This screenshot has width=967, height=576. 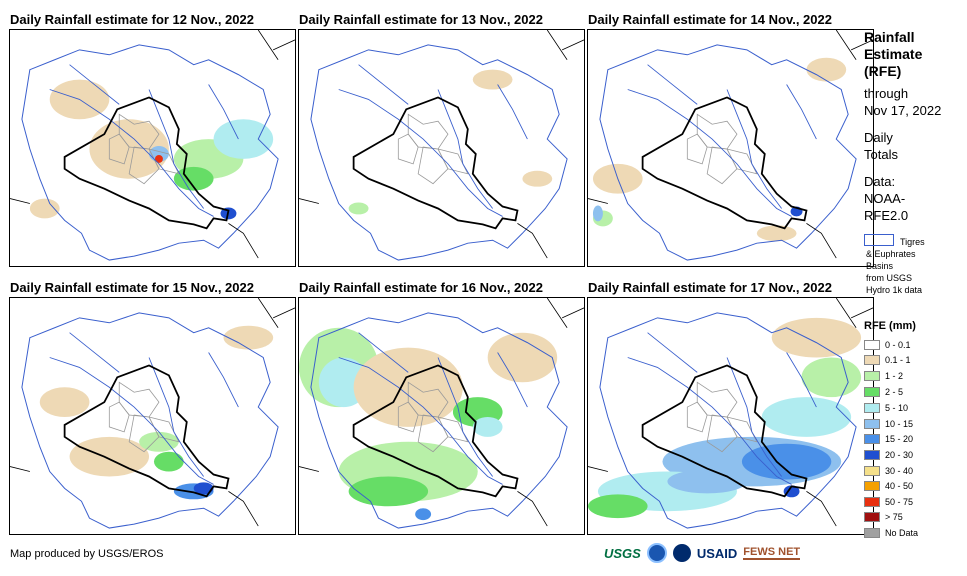 What do you see at coordinates (885, 198) in the screenshot?
I see `data-line-2: NOAA-` at bounding box center [885, 198].